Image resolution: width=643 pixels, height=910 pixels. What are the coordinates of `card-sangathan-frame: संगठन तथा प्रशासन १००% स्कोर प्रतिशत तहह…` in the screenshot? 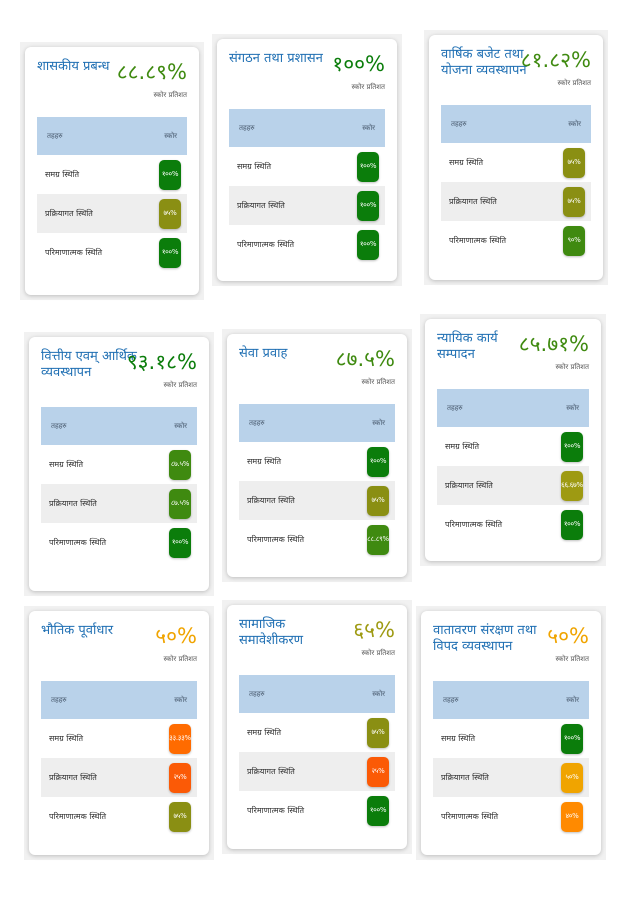 It's located at (307, 160).